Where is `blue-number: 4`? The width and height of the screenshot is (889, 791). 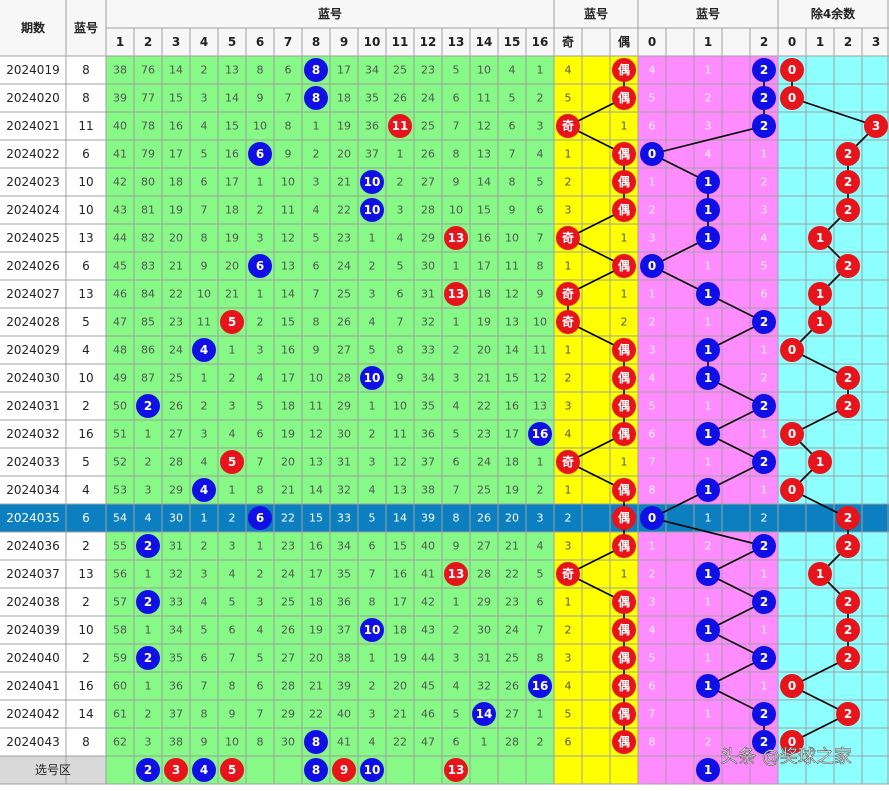 blue-number: 4 is located at coordinates (86, 490).